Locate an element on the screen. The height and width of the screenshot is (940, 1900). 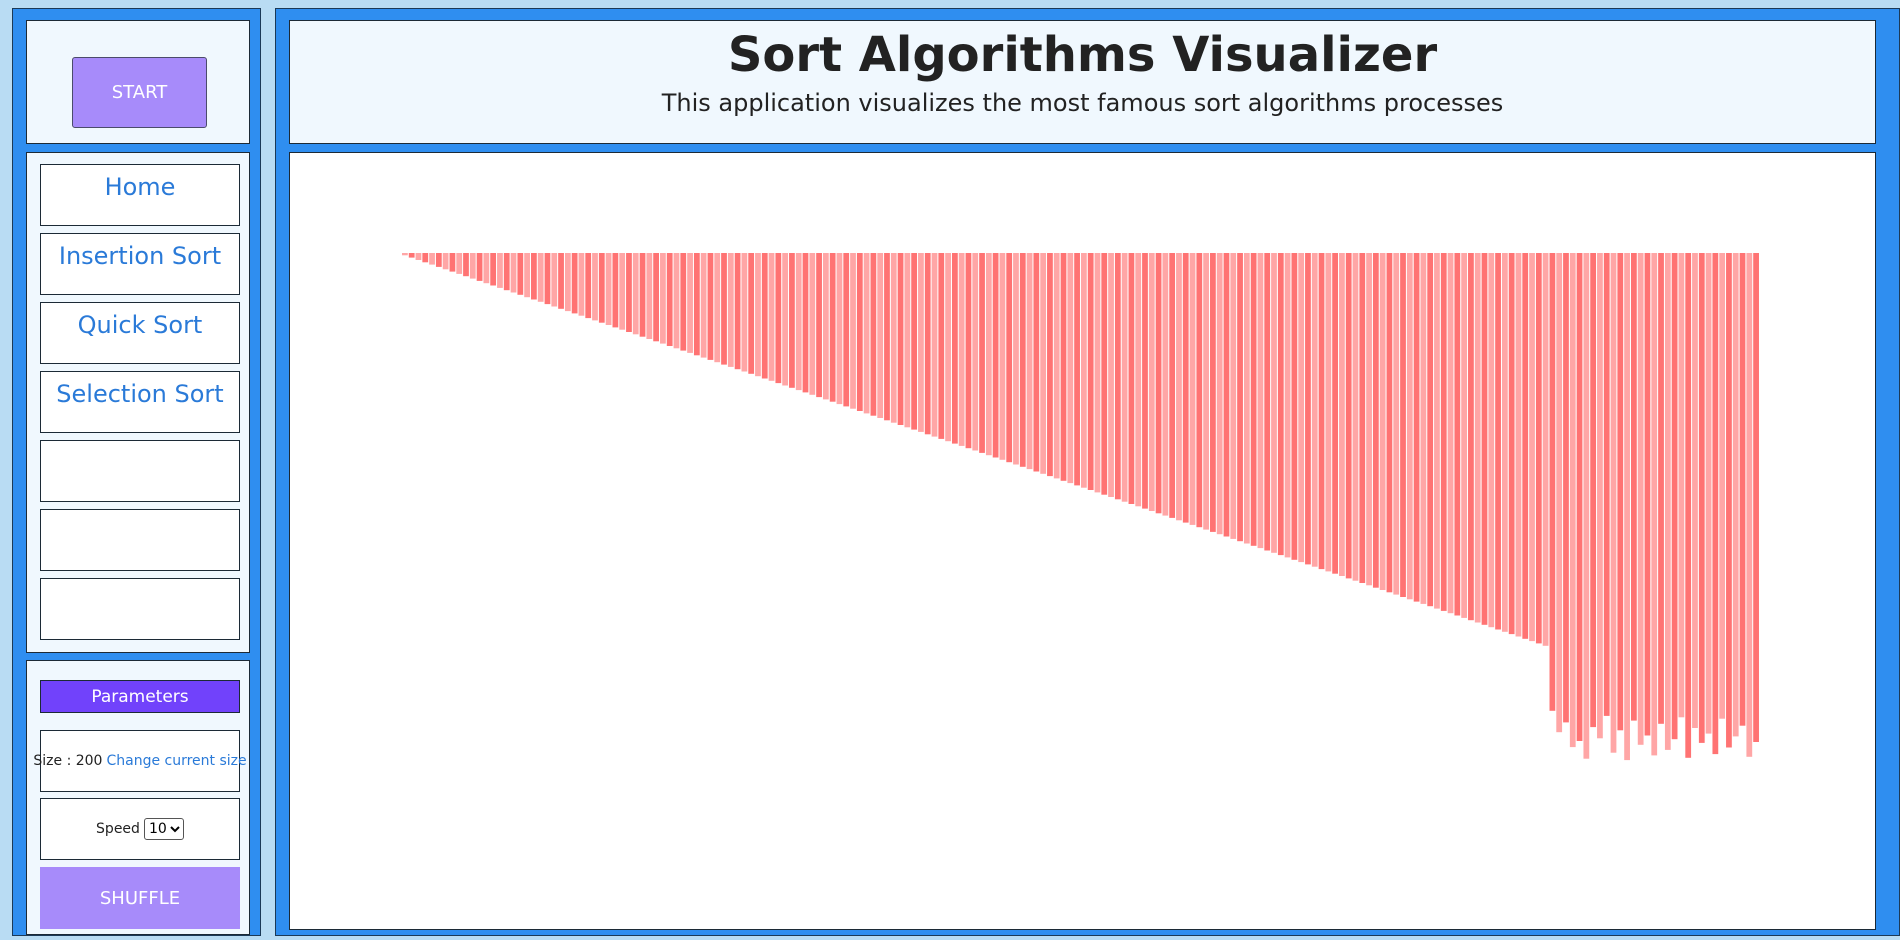
nav-item-selection-sort: Selection Sort is located at coordinates (140, 402).